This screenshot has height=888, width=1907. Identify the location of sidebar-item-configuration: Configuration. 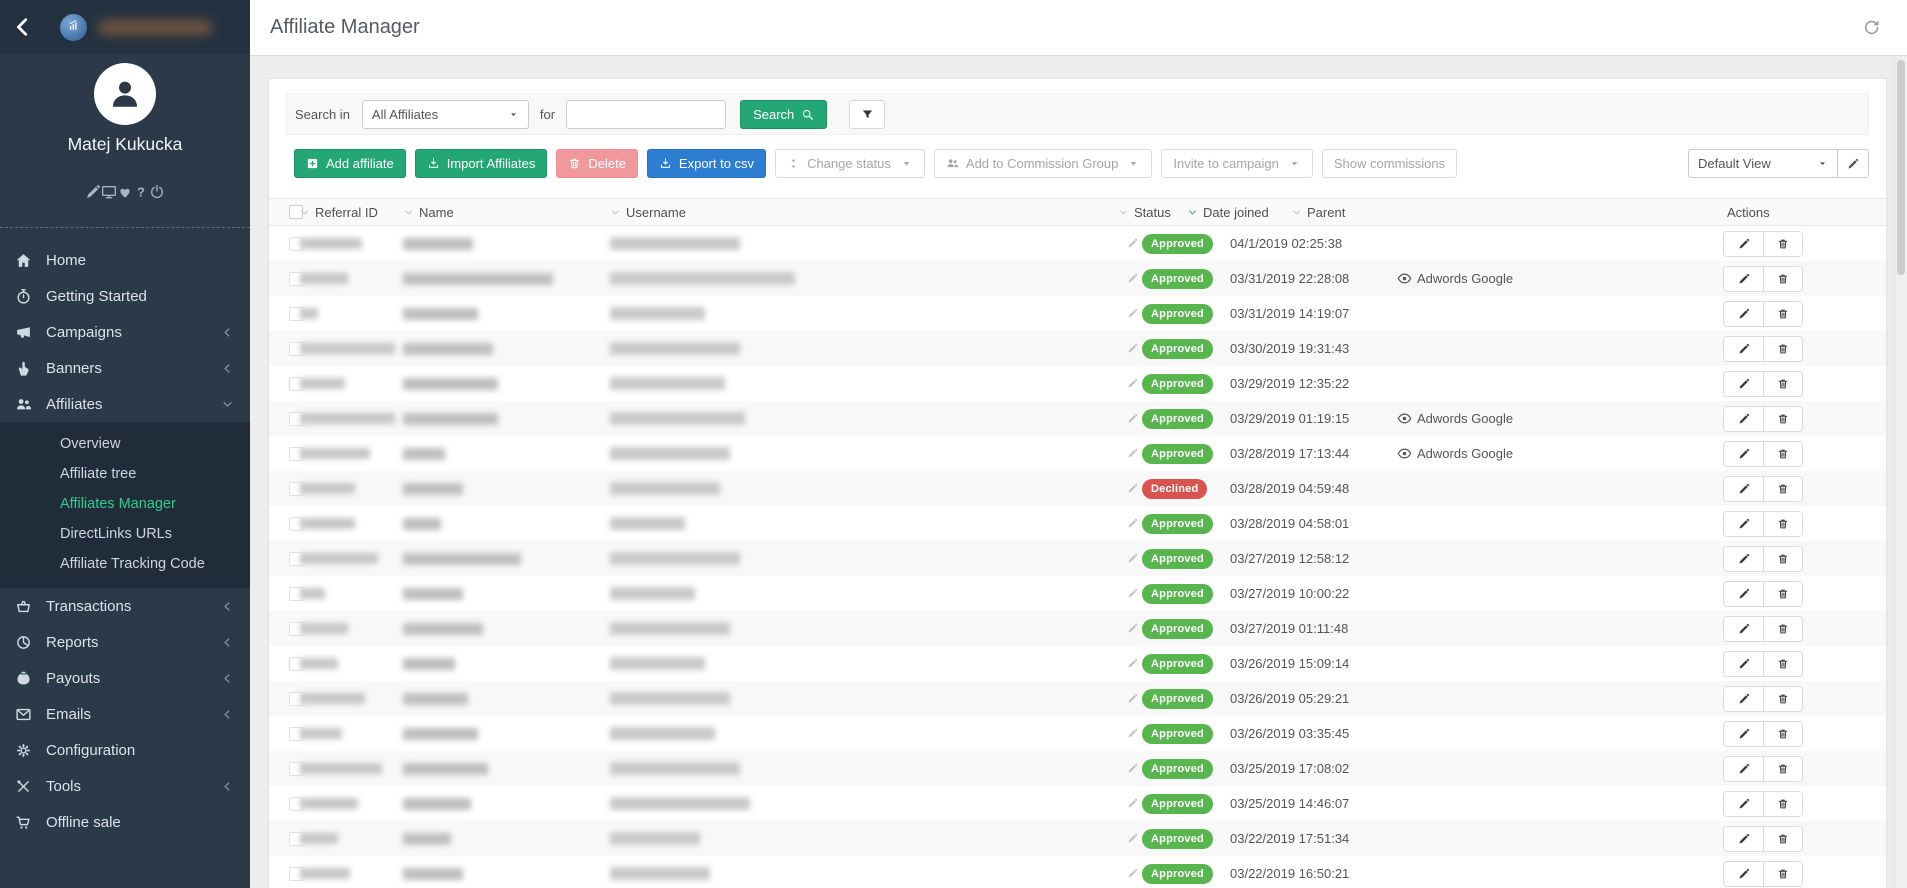
(125, 750).